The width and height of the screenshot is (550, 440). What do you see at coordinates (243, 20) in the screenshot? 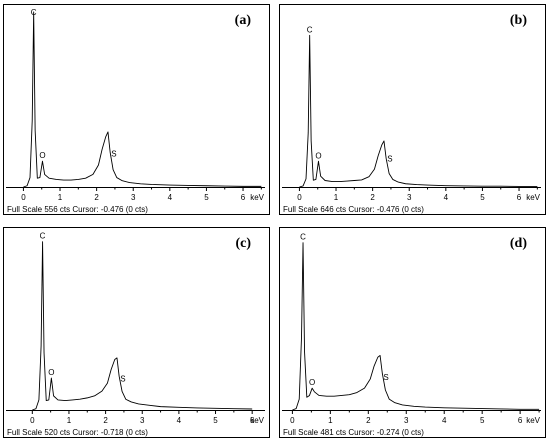
I see `panel-label: (a)` at bounding box center [243, 20].